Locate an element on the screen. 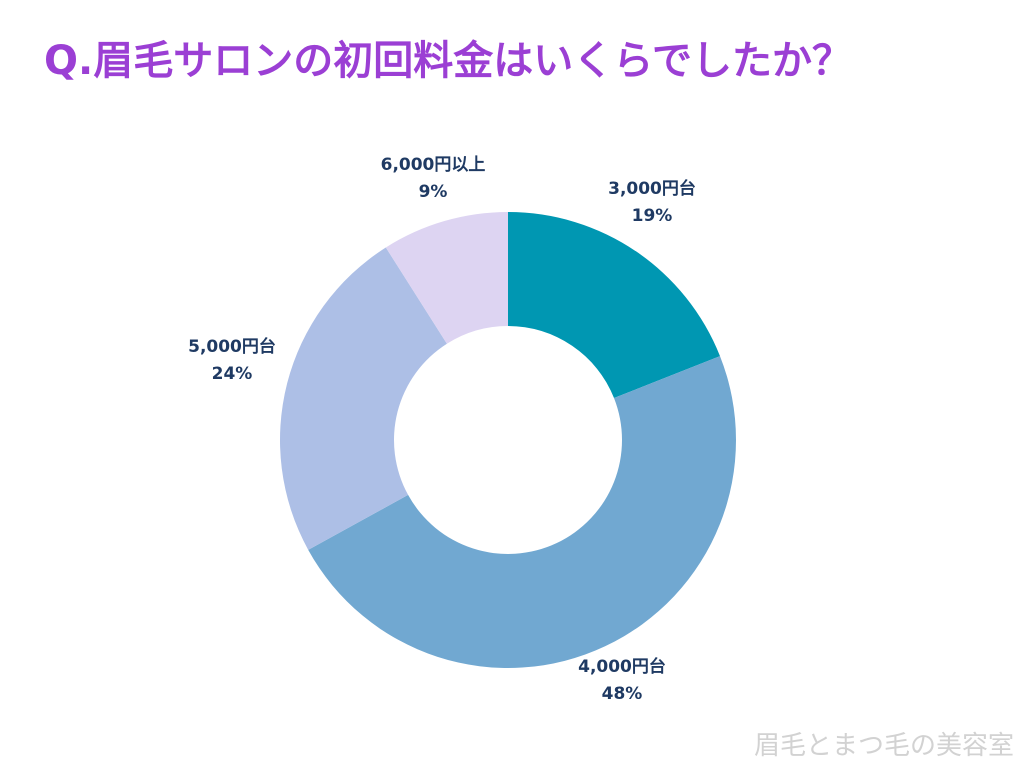  slice-value-label-2: 48% is located at coordinates (622, 694).